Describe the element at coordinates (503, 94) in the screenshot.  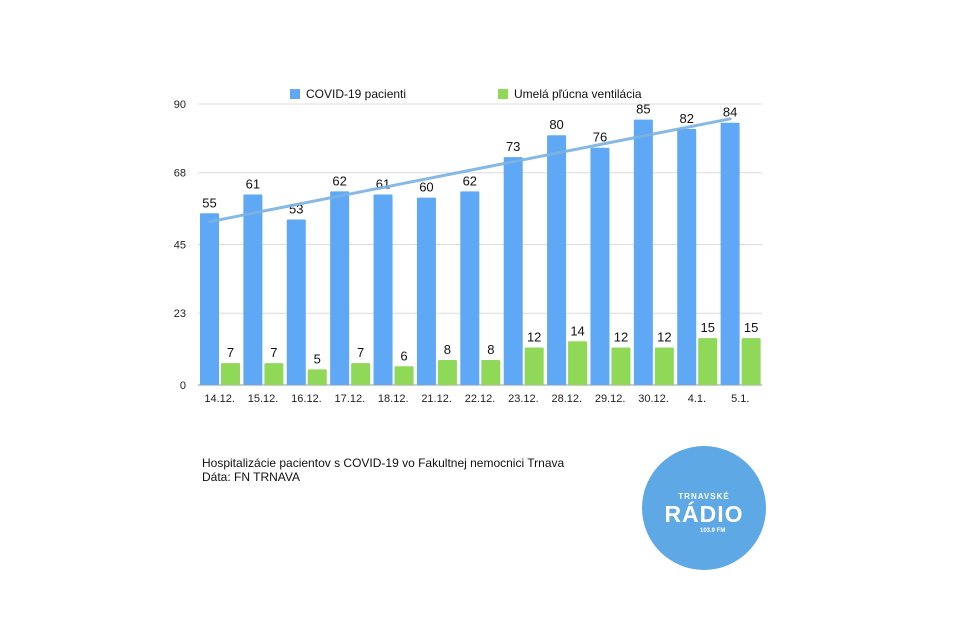
I see `legend-swatch-ventilation` at that location.